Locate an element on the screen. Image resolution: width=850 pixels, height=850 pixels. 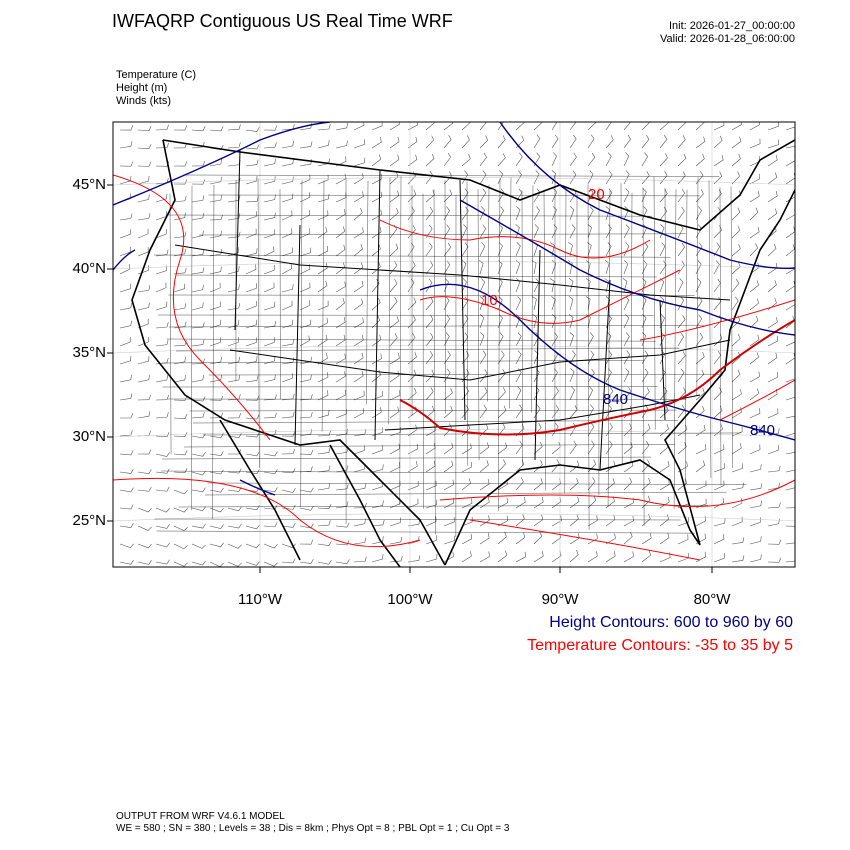
variable-temperature: Temperature (C) is located at coordinates (156, 75).